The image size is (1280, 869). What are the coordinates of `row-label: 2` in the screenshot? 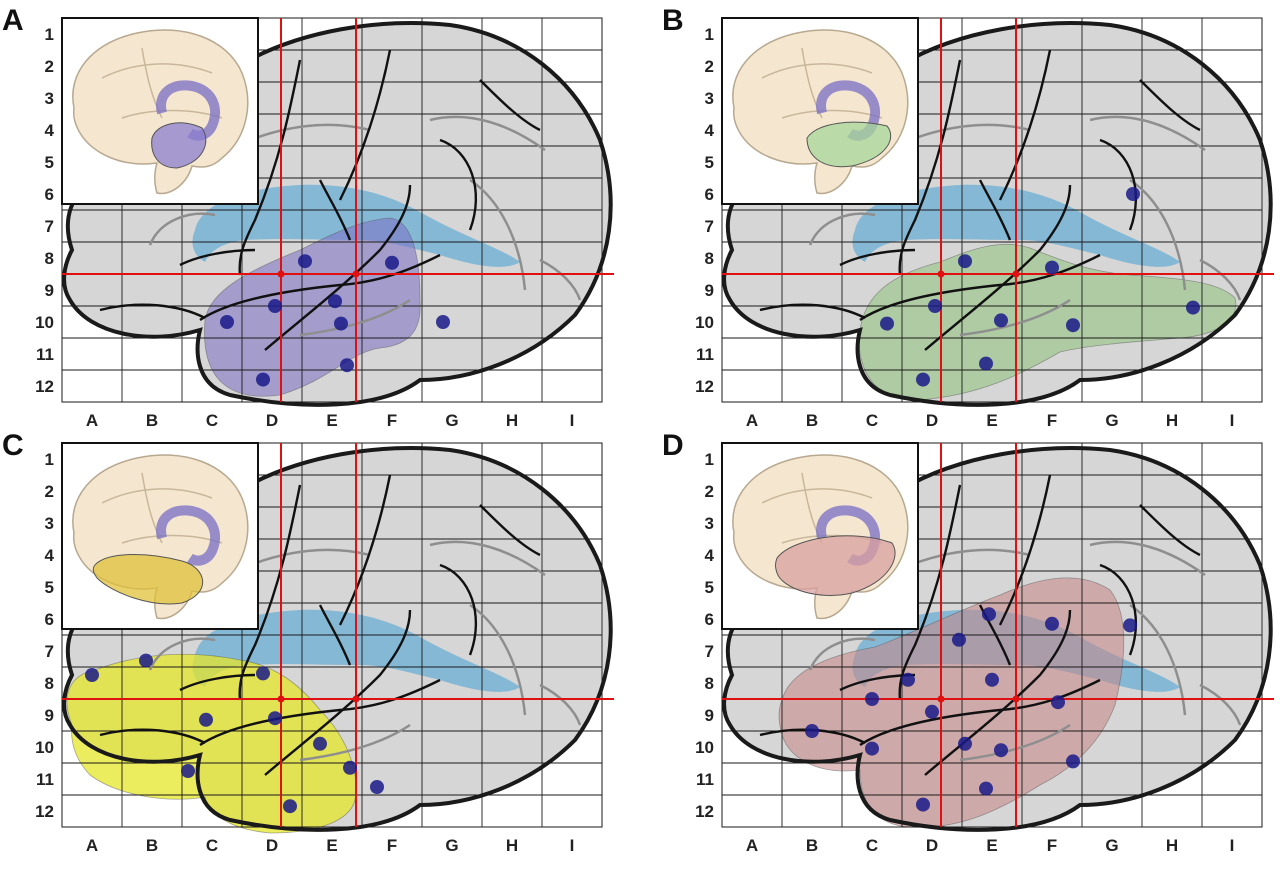 It's located at (49, 66).